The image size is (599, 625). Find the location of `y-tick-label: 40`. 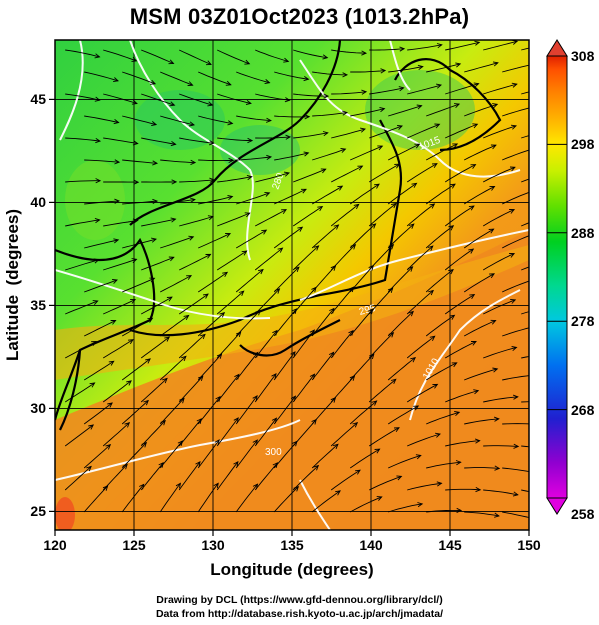

y-tick-label: 40 is located at coordinates (38, 202).